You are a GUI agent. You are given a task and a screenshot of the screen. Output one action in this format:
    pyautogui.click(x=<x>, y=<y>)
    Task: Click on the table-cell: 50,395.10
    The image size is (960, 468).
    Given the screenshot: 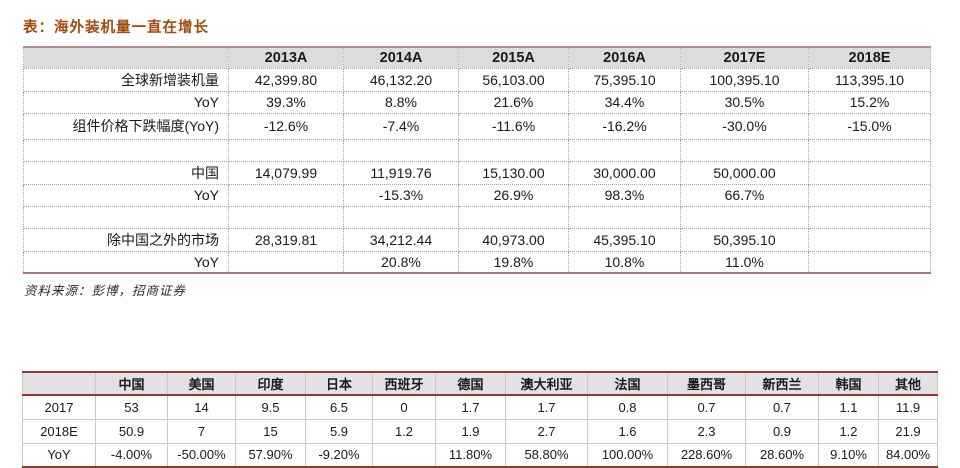 What is the action you would take?
    pyautogui.click(x=744, y=239)
    